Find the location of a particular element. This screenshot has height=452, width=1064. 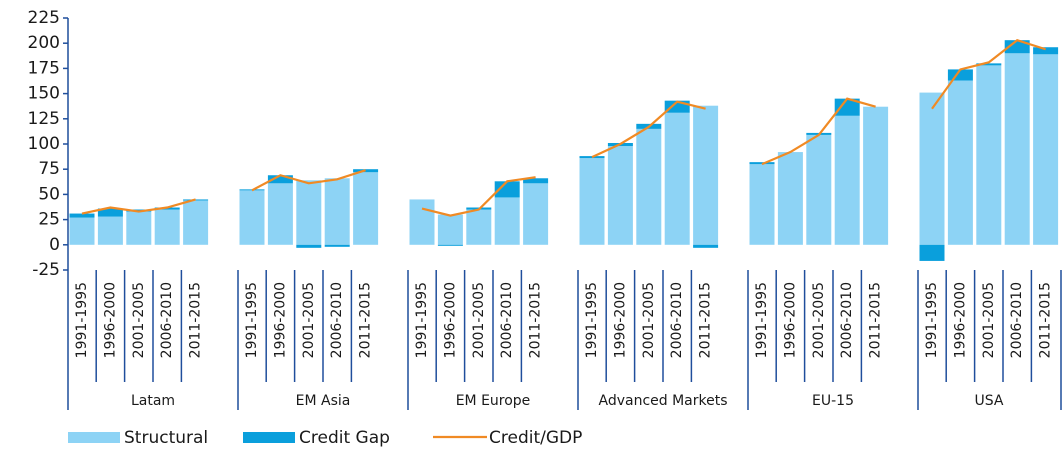

y-tick-label: 25 is located at coordinates (49, 220).